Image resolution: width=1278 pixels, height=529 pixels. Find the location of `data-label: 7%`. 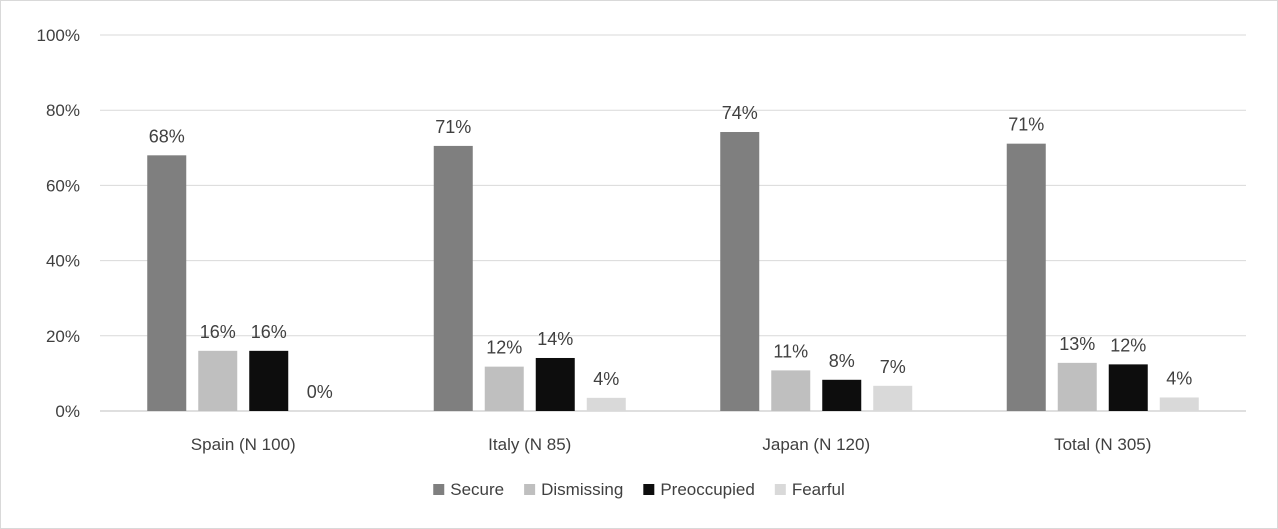

data-label: 7% is located at coordinates (893, 367).